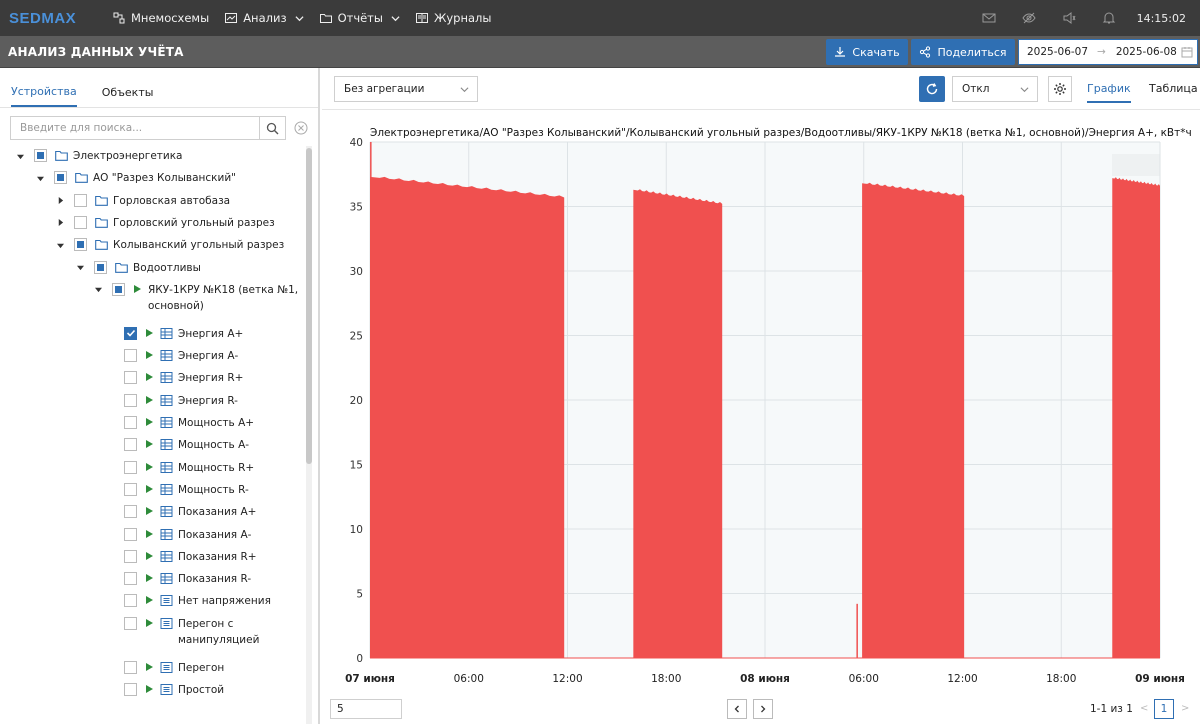  I want to click on search-button, so click(273, 128).